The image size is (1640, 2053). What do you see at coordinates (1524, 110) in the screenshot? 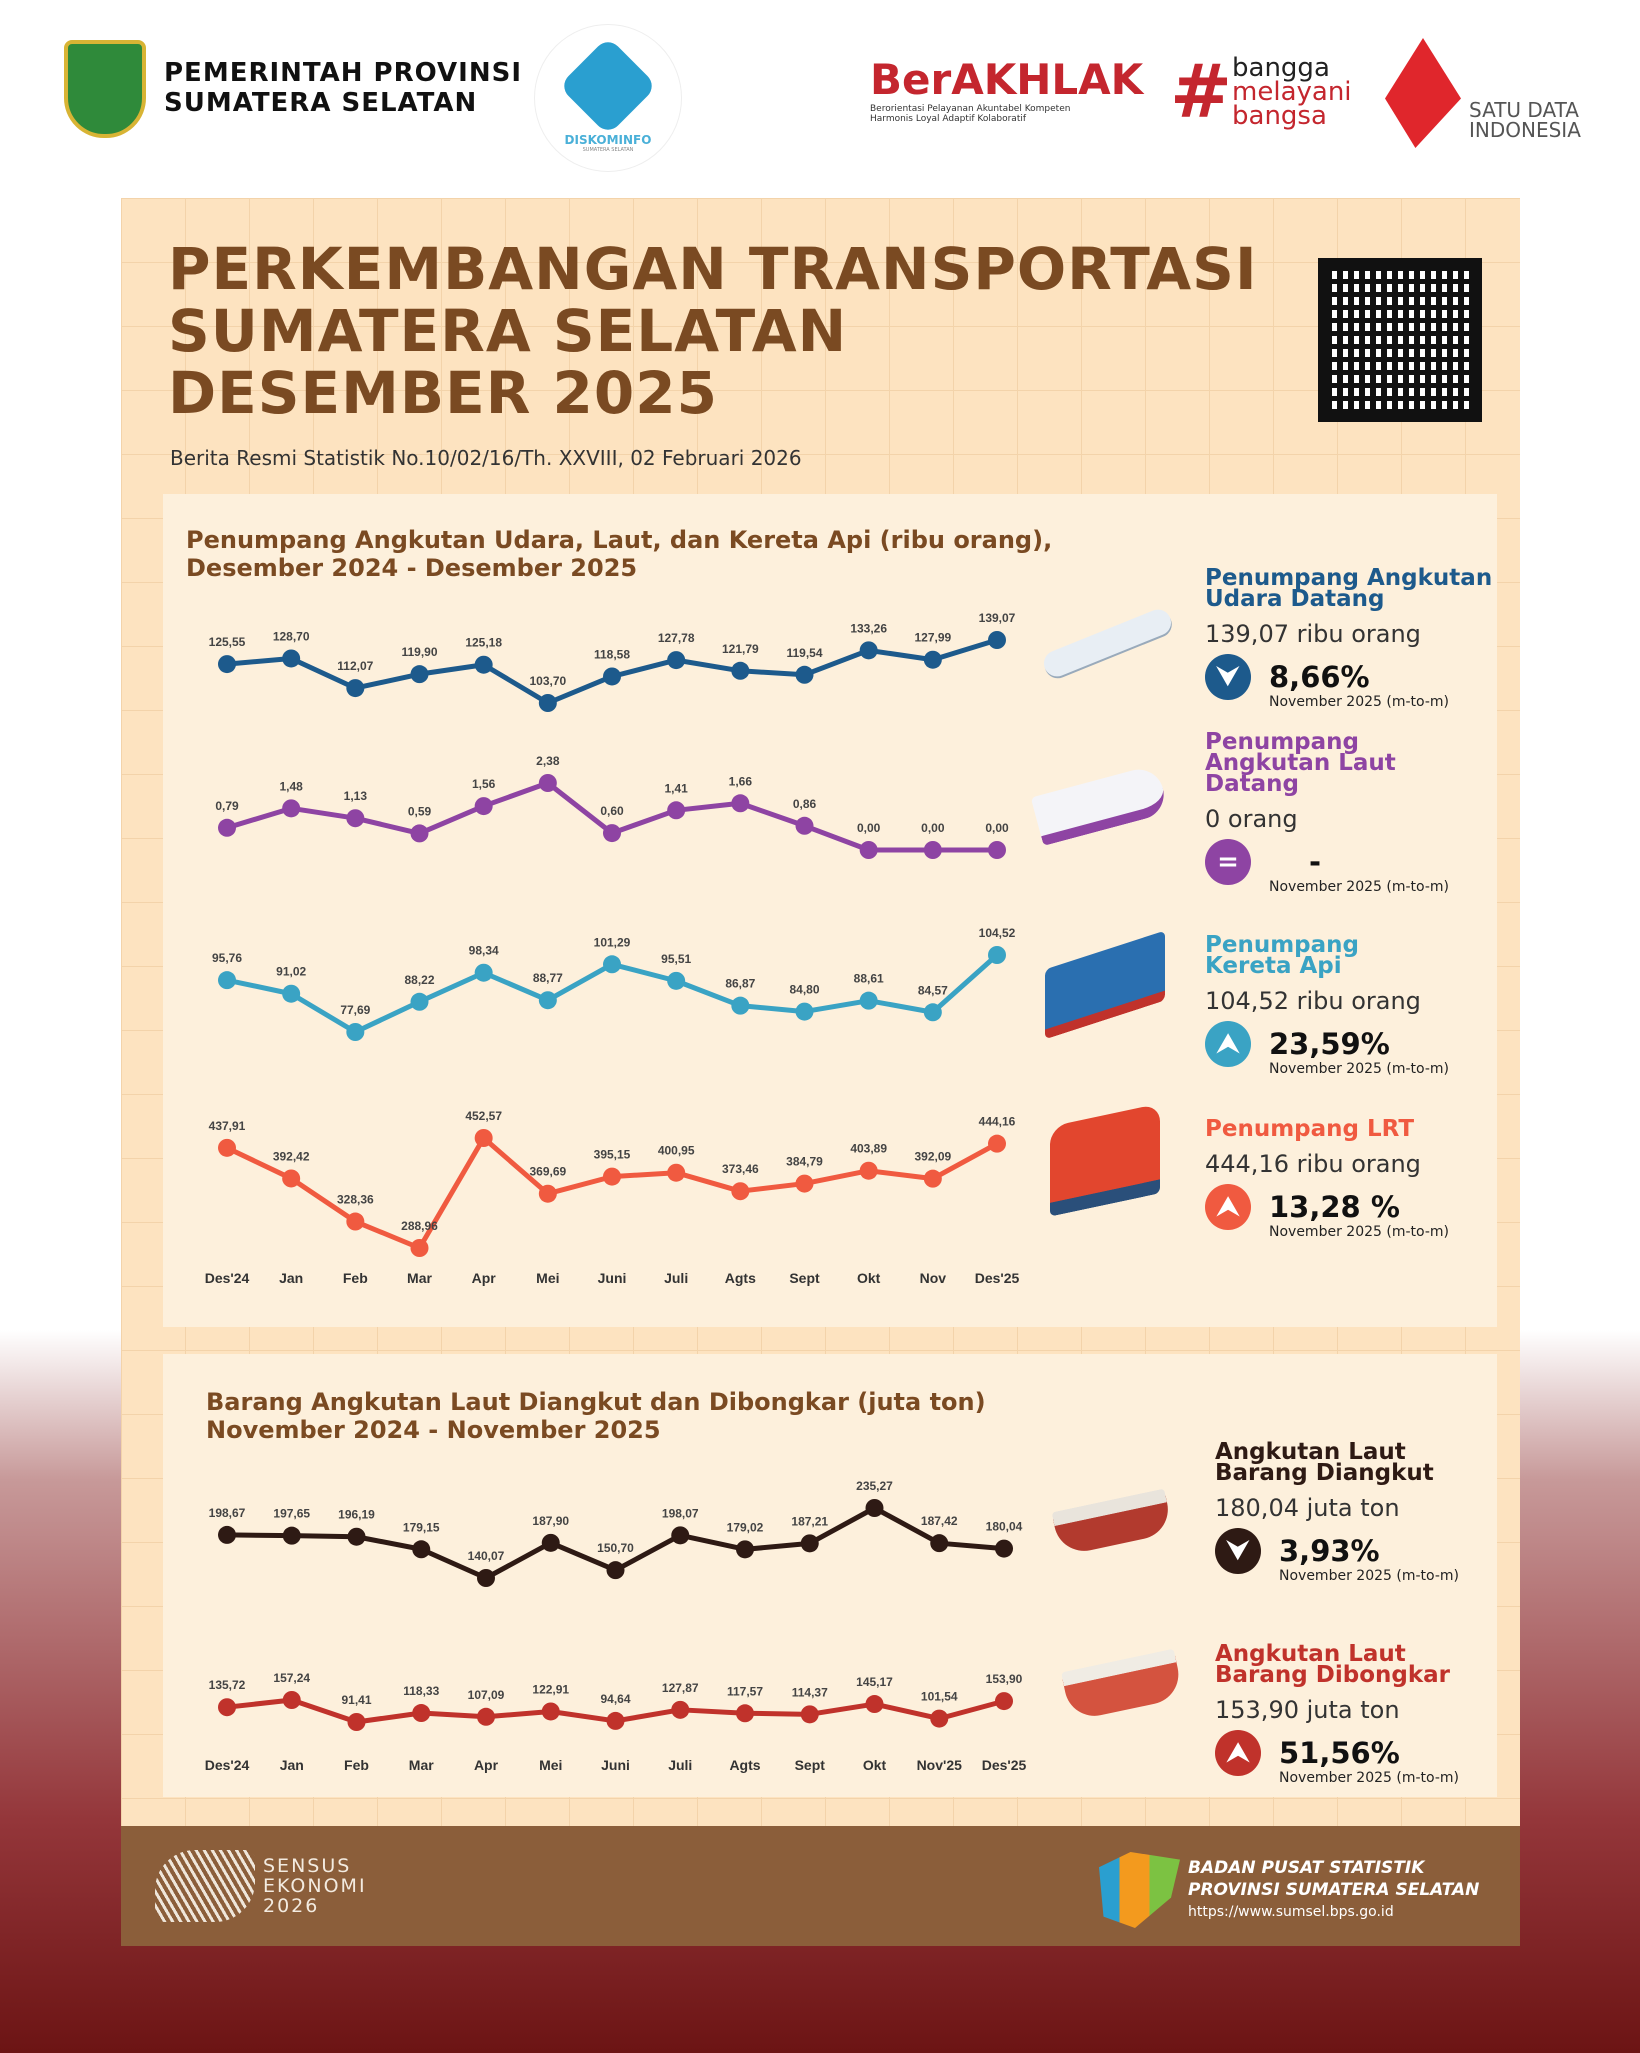
I see `satu-data-text: SATU DATA` at bounding box center [1524, 110].